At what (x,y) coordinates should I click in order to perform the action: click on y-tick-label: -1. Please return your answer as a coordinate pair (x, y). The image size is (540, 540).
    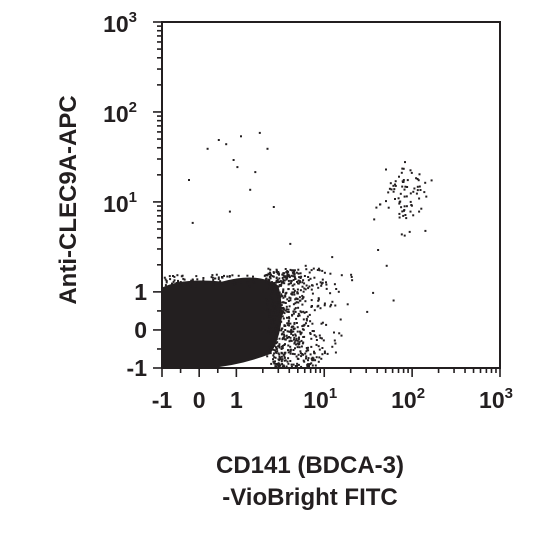
    Looking at the image, I should click on (137, 368).